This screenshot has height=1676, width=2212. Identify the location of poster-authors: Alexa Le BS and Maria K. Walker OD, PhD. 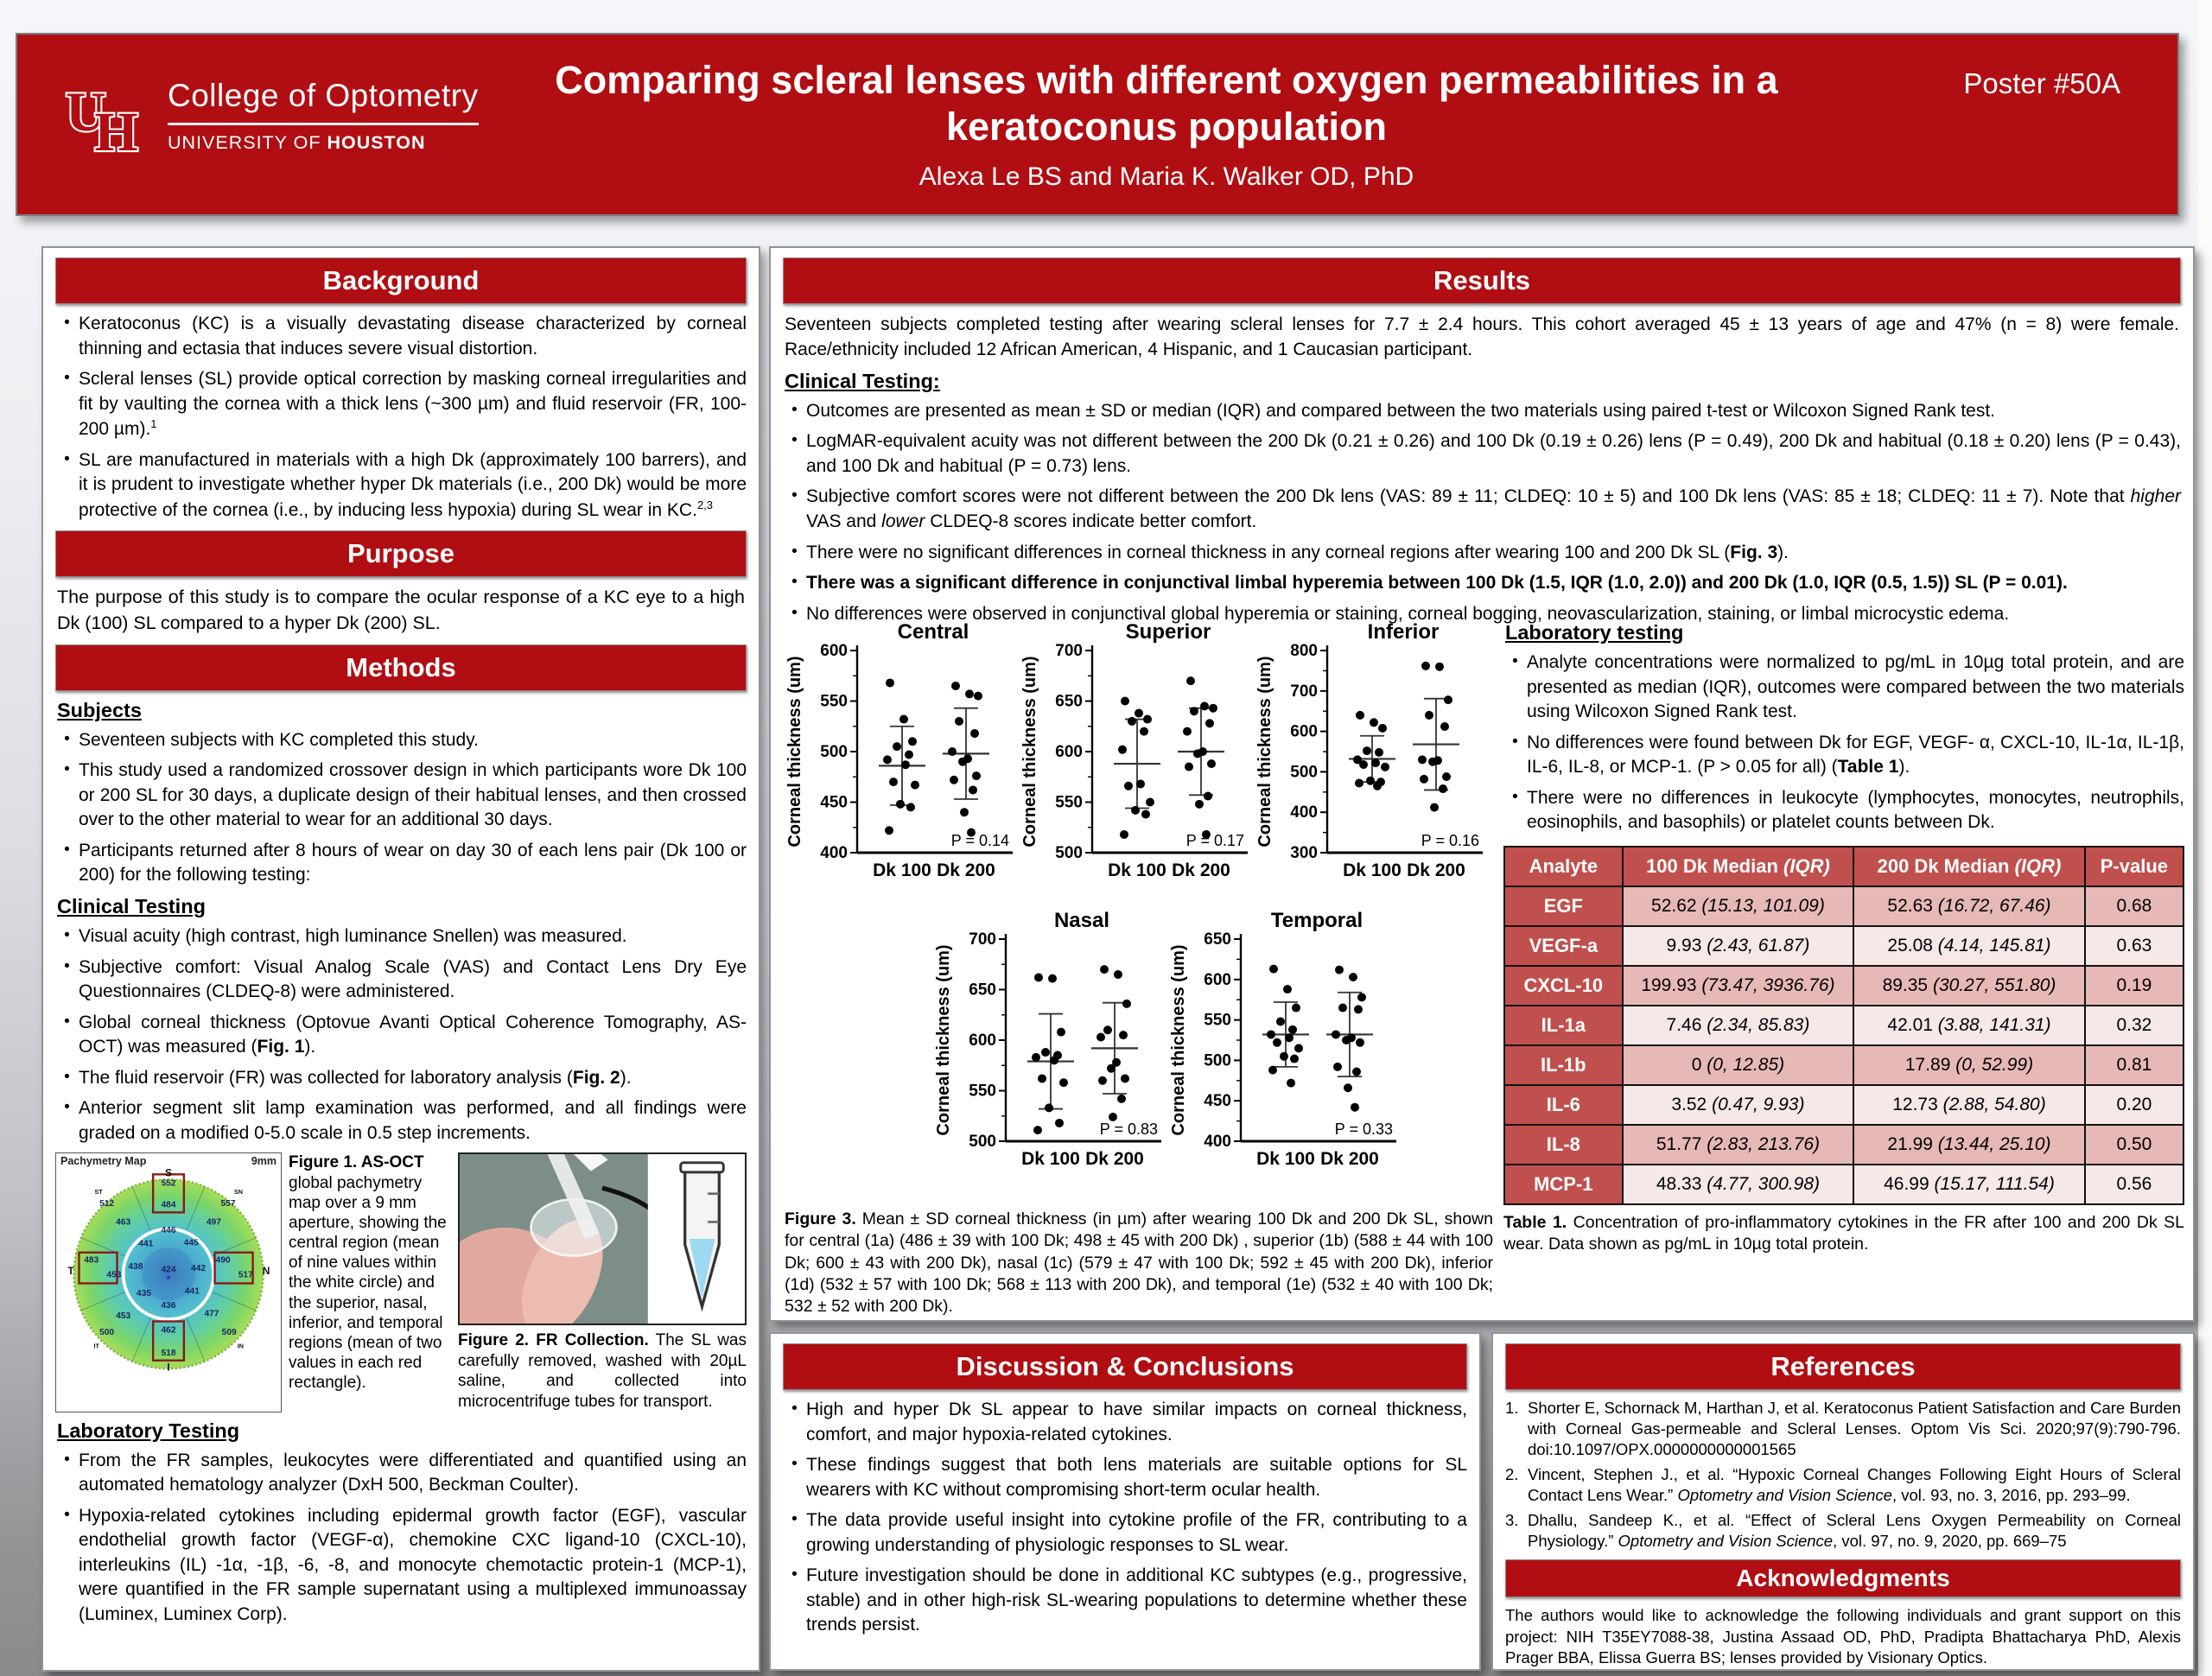
(1166, 176).